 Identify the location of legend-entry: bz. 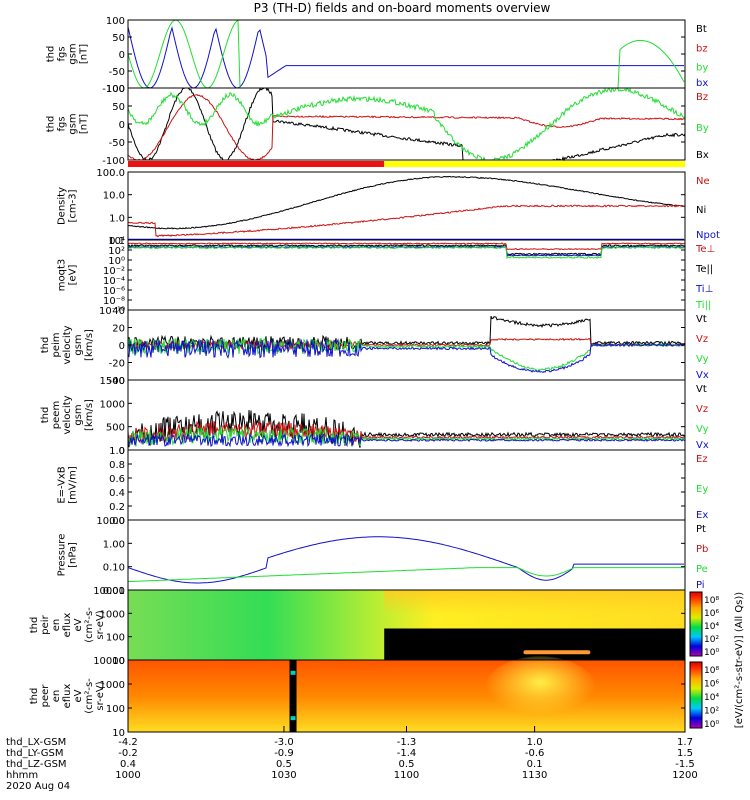
(702, 48).